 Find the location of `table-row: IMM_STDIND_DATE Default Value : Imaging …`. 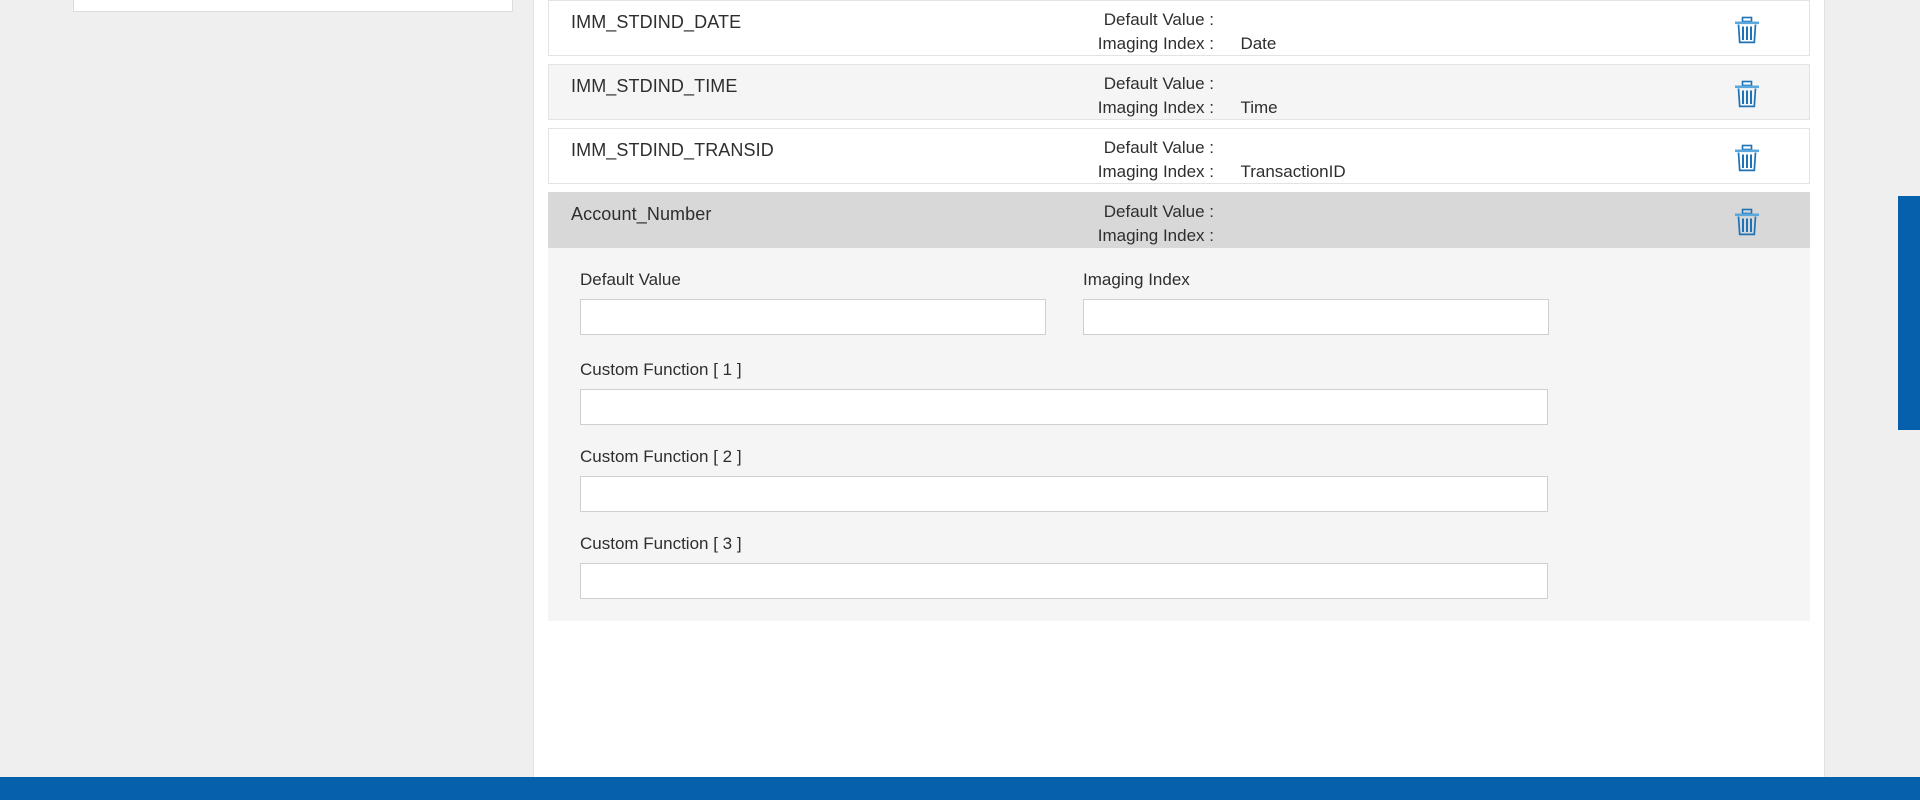

table-row: IMM_STDIND_DATE Default Value : Imaging … is located at coordinates (1179, 28).